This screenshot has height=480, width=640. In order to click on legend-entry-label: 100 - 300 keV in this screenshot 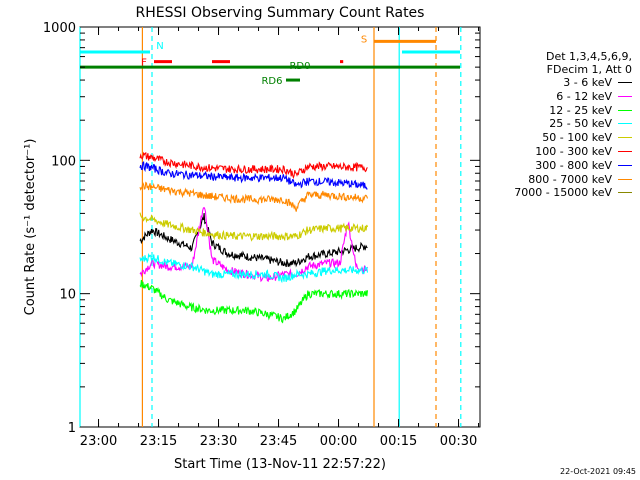, I will do `click(573, 151)`.